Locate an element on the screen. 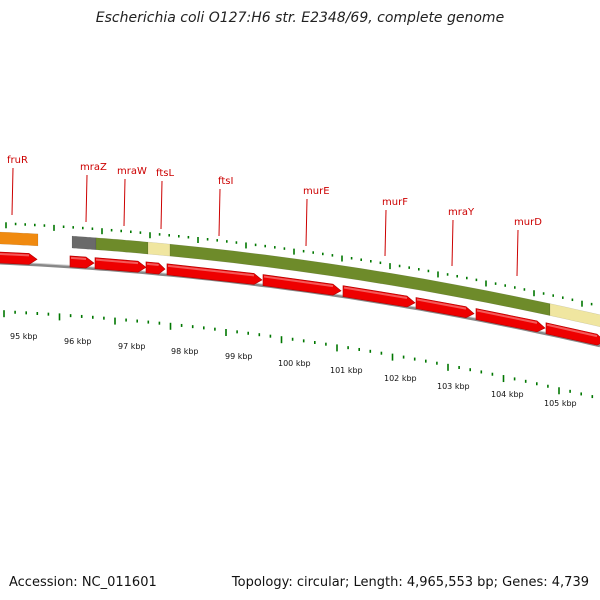 This screenshot has width=600, height=600. scale-label: 104 kbp is located at coordinates (507, 394).